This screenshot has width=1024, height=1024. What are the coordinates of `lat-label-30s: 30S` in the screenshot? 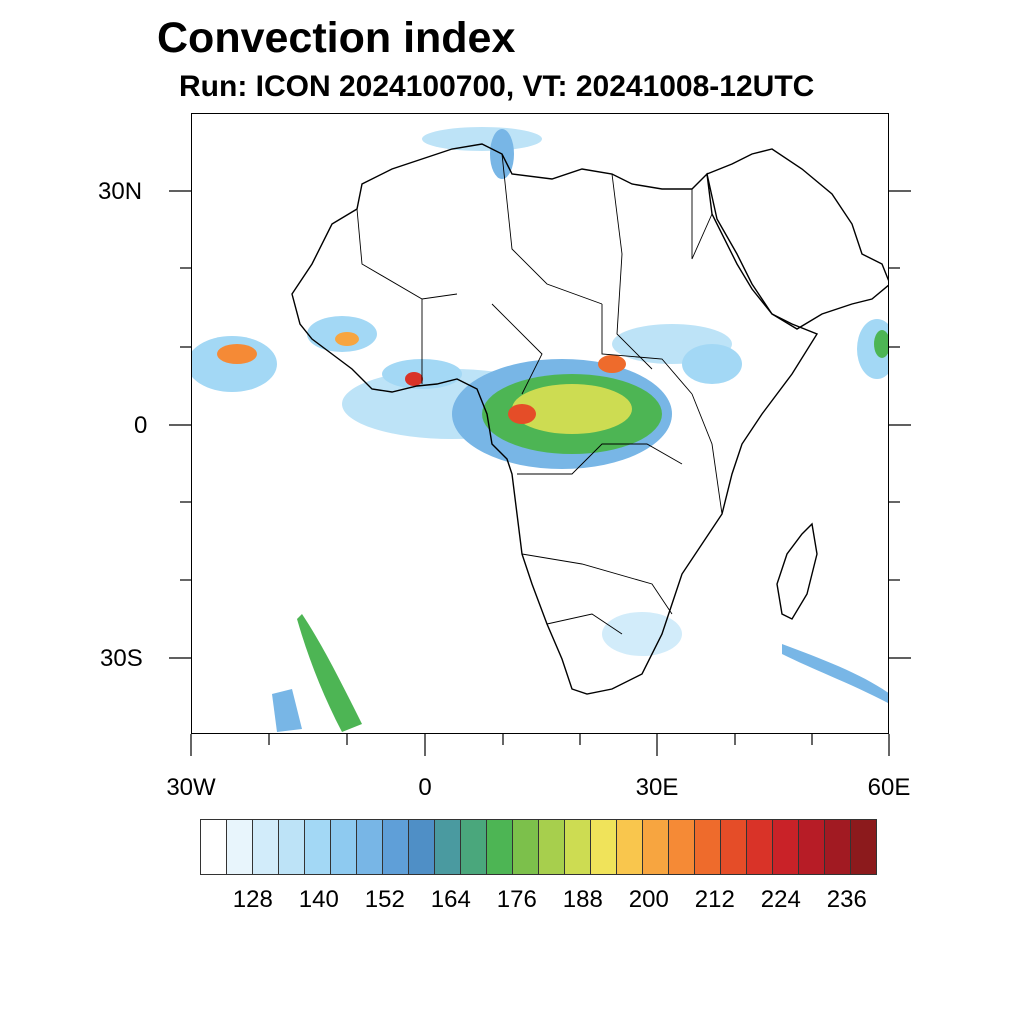 It's located at (121, 658).